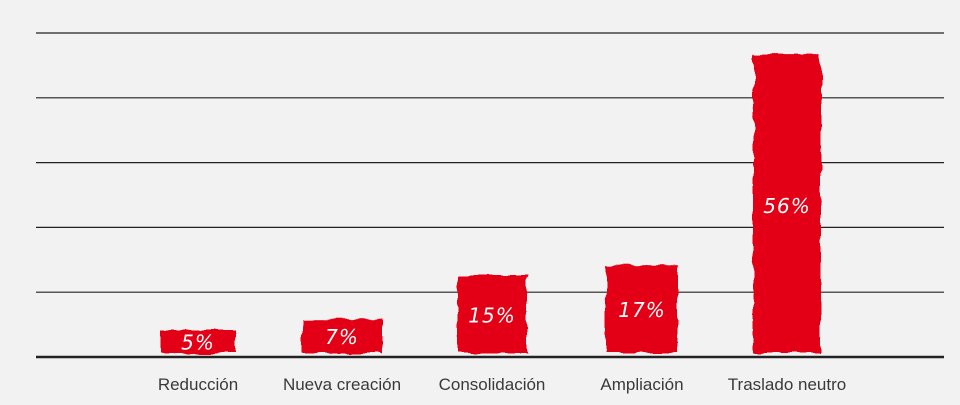 The height and width of the screenshot is (405, 960). What do you see at coordinates (342, 384) in the screenshot?
I see `x-tick-label: Nueva creación` at bounding box center [342, 384].